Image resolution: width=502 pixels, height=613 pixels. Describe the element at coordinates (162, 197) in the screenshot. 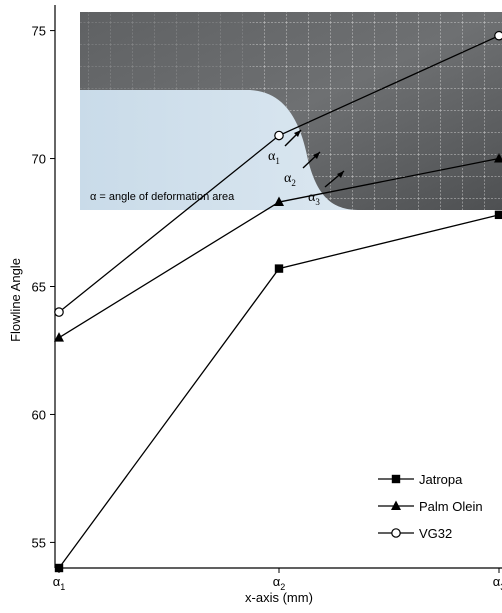

I see `photo-caption: α = angle of deformation area` at that location.